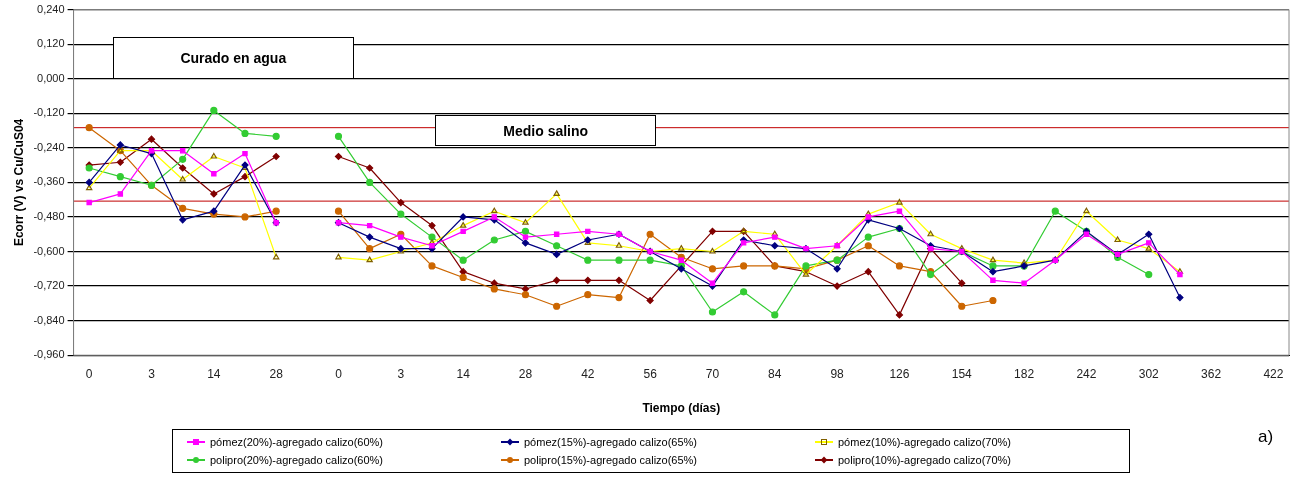 Image resolution: width=1299 pixels, height=497 pixels. I want to click on y-axis-title: Ecorr (V) vs Cu/CuS04, so click(18, 182).